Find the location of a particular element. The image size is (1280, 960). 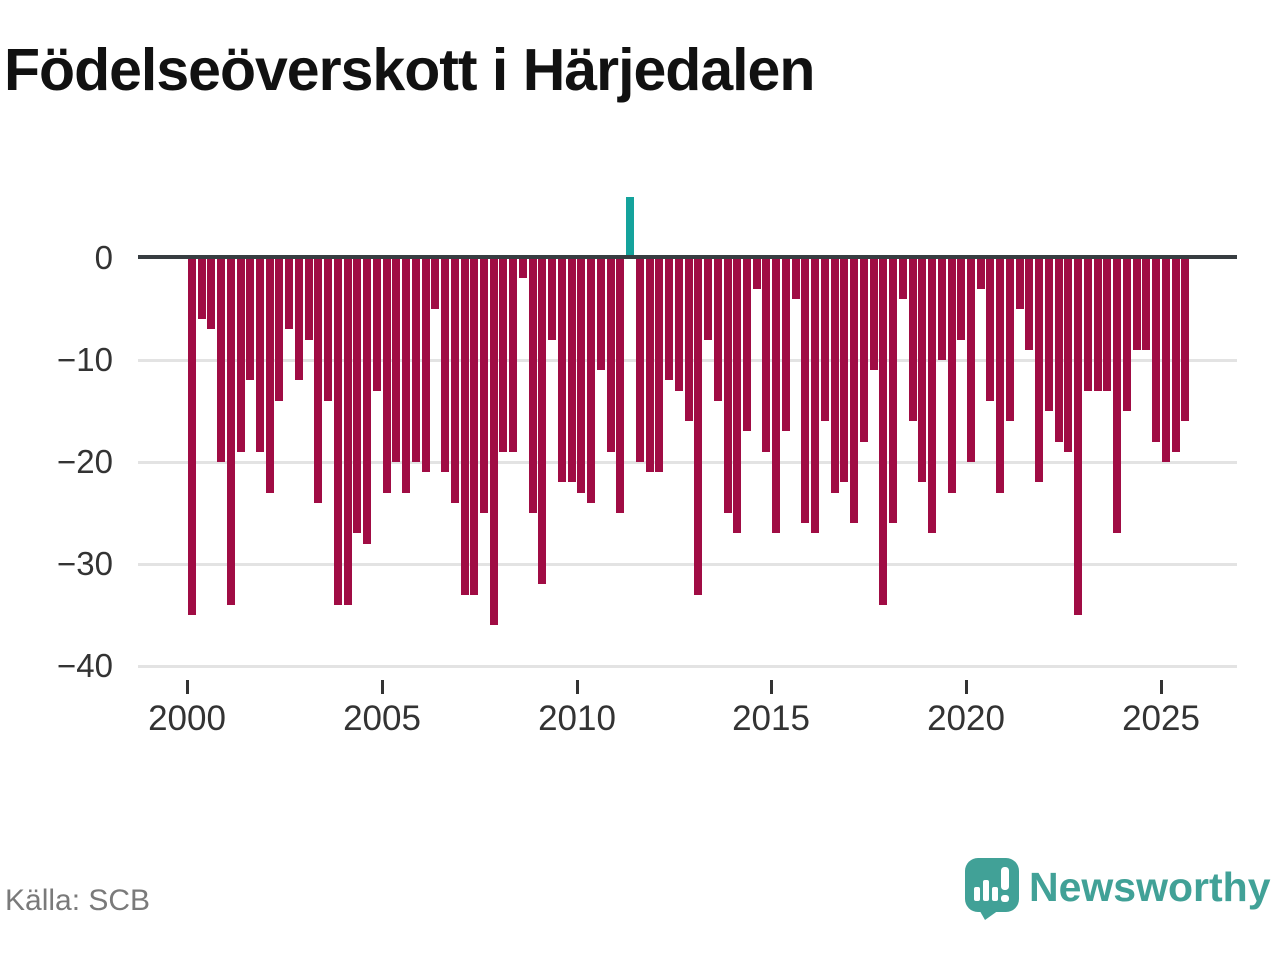

x-axis-label: 2020 is located at coordinates (966, 718).